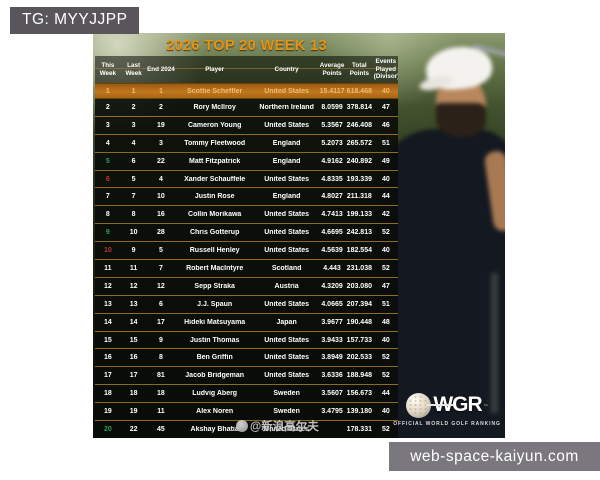  What do you see at coordinates (359, 340) in the screenshot?
I see `total-points: 157.733` at bounding box center [359, 340].